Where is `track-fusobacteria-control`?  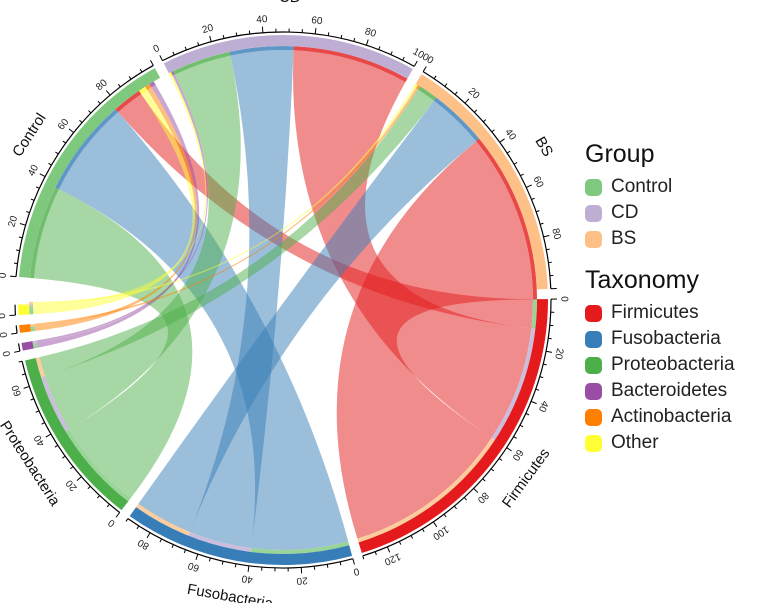 track-fusobacteria-control is located at coordinates (300, 547).